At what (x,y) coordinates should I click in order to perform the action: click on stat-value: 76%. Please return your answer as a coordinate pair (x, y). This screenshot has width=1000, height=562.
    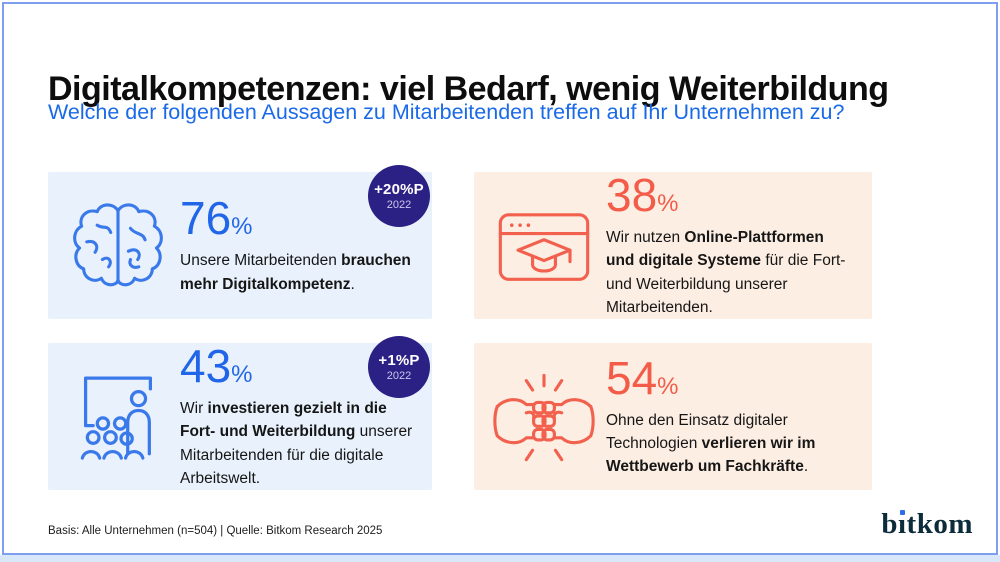
    Looking at the image, I should click on (297, 218).